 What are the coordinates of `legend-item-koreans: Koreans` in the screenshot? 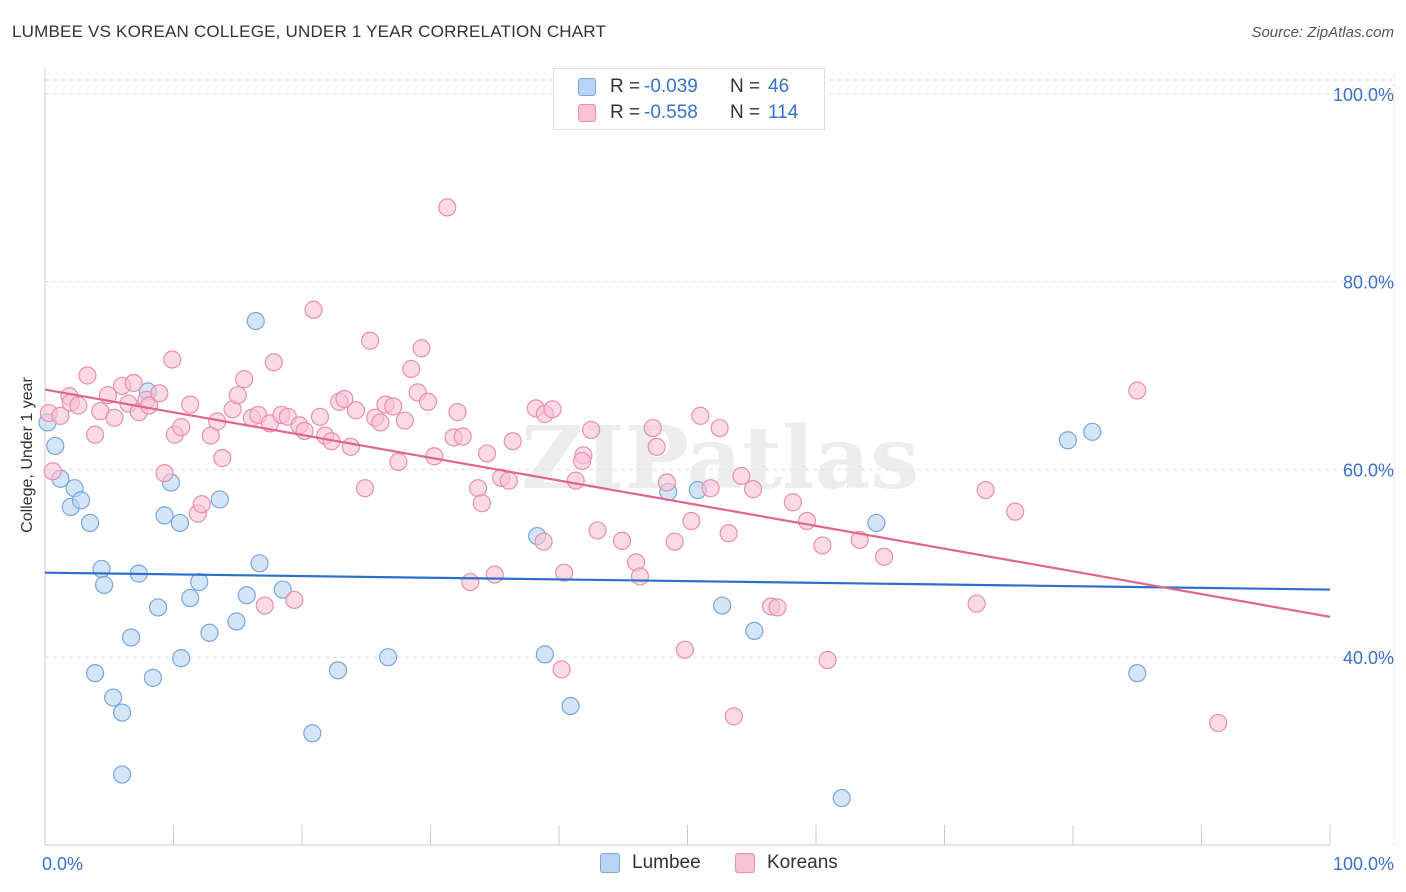 It's located at (786, 863).